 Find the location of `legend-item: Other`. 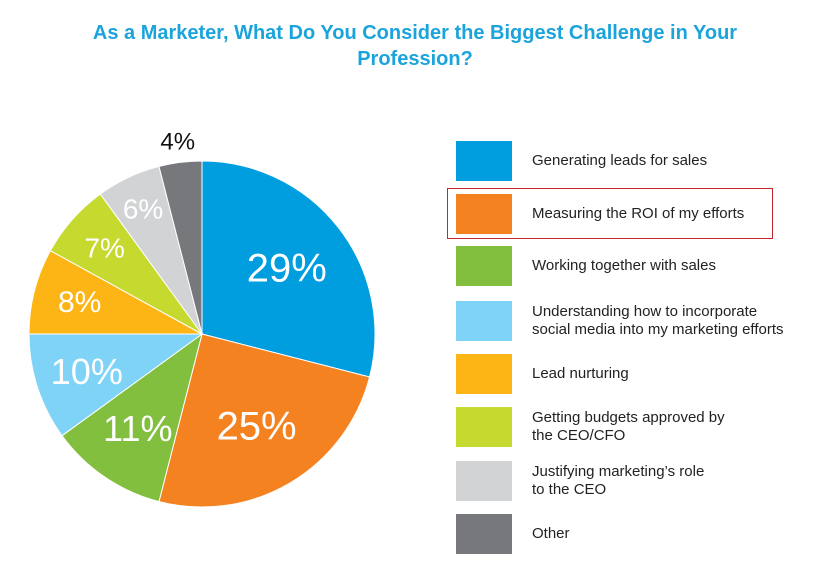

legend-item: Other is located at coordinates (641, 536).